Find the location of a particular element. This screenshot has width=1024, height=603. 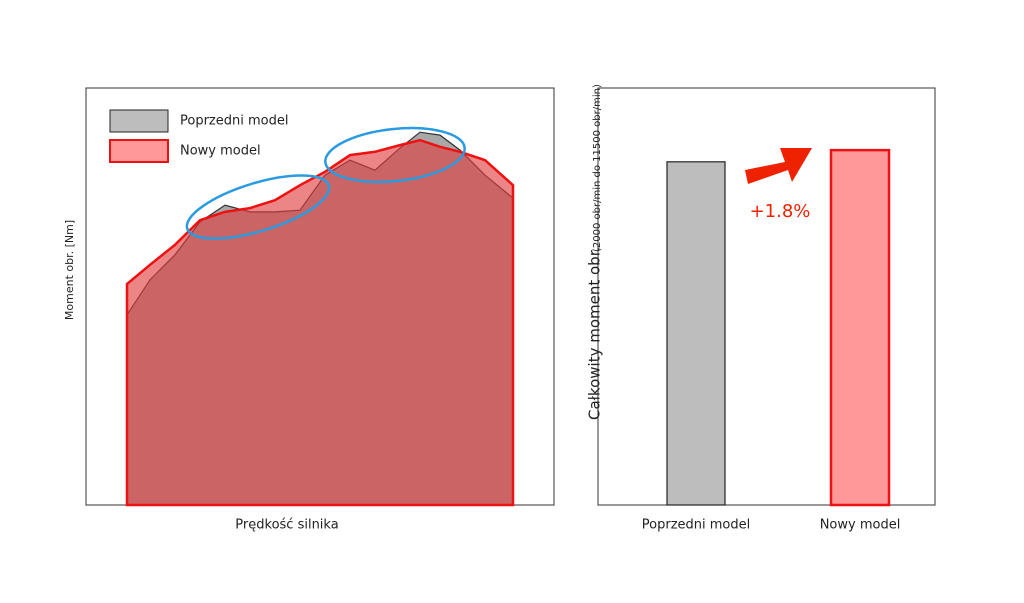

legend-label: Poprzedni model is located at coordinates (234, 121).